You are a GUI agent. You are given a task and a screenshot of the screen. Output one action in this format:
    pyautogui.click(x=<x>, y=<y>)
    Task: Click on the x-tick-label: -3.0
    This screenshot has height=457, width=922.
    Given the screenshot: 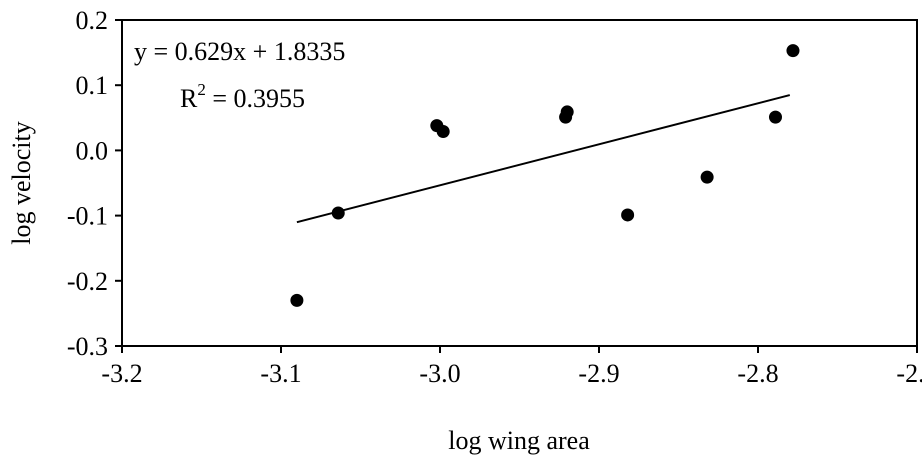 What is the action you would take?
    pyautogui.click(x=439, y=373)
    